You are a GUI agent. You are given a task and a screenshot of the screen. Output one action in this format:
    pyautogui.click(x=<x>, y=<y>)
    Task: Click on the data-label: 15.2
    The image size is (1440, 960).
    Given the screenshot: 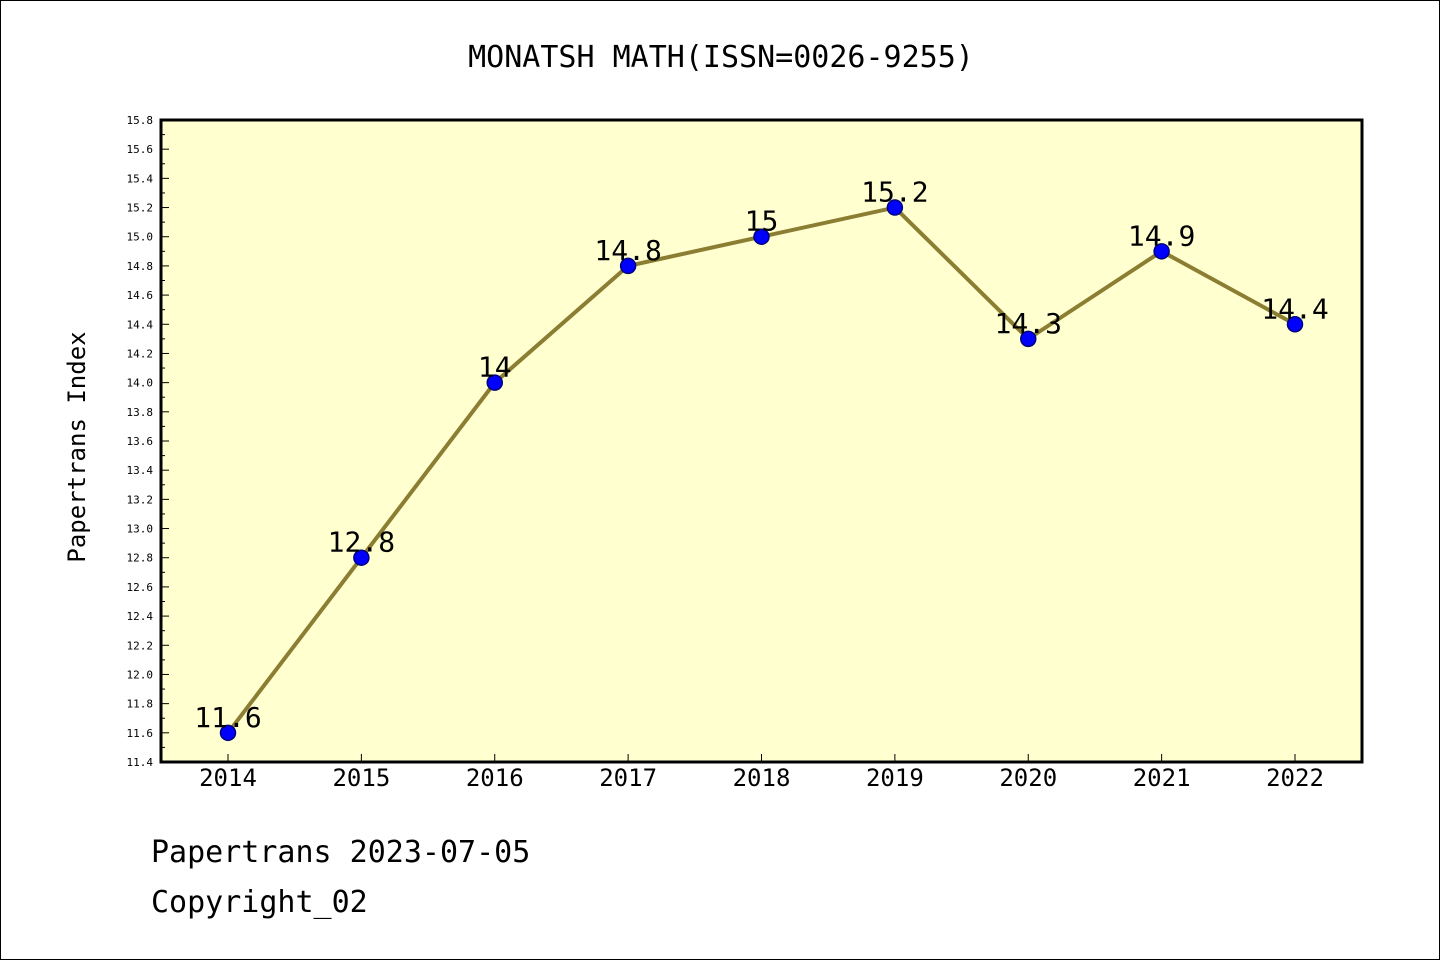 What is the action you would take?
    pyautogui.click(x=894, y=192)
    